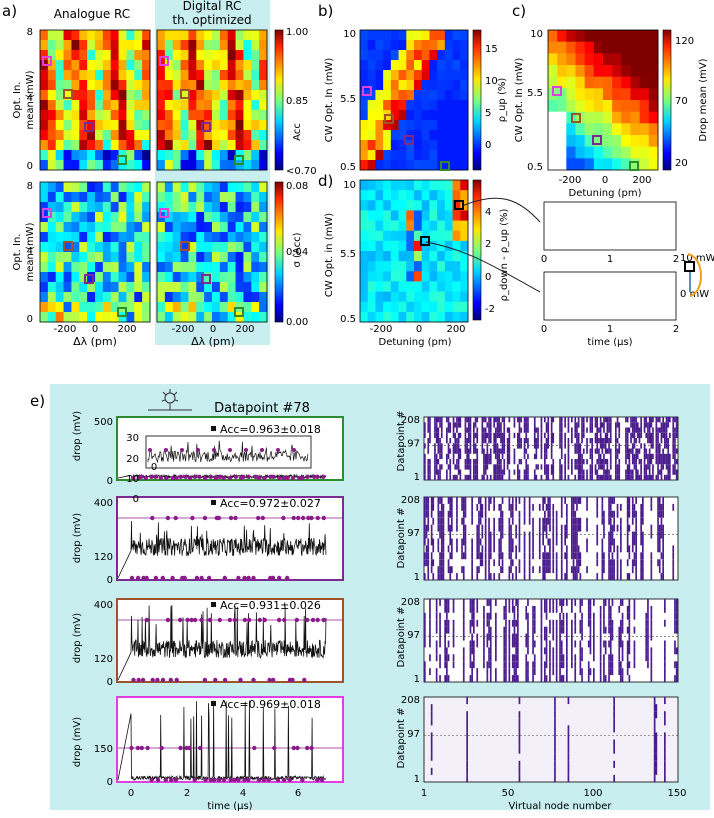  What do you see at coordinates (676, 793) in the screenshot?
I see `raster-xtick-150: 150` at bounding box center [676, 793].